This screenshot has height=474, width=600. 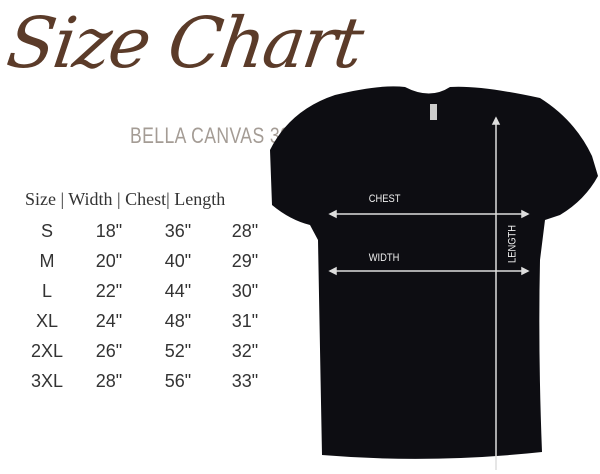 I want to click on table-cell: M, so click(x=47, y=261).